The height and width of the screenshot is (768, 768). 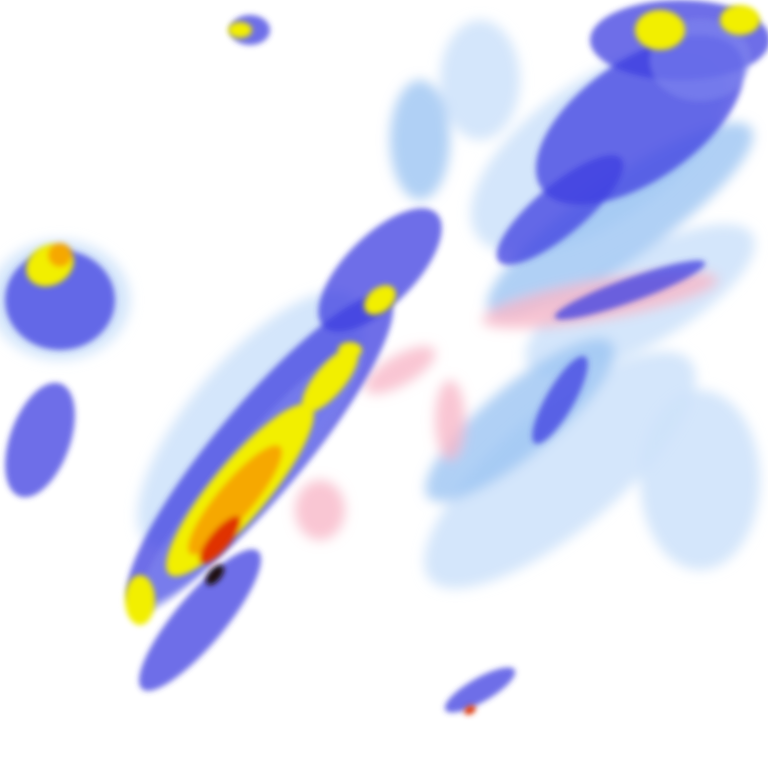 I want to click on extreme-precip-cell, so click(x=215, y=575).